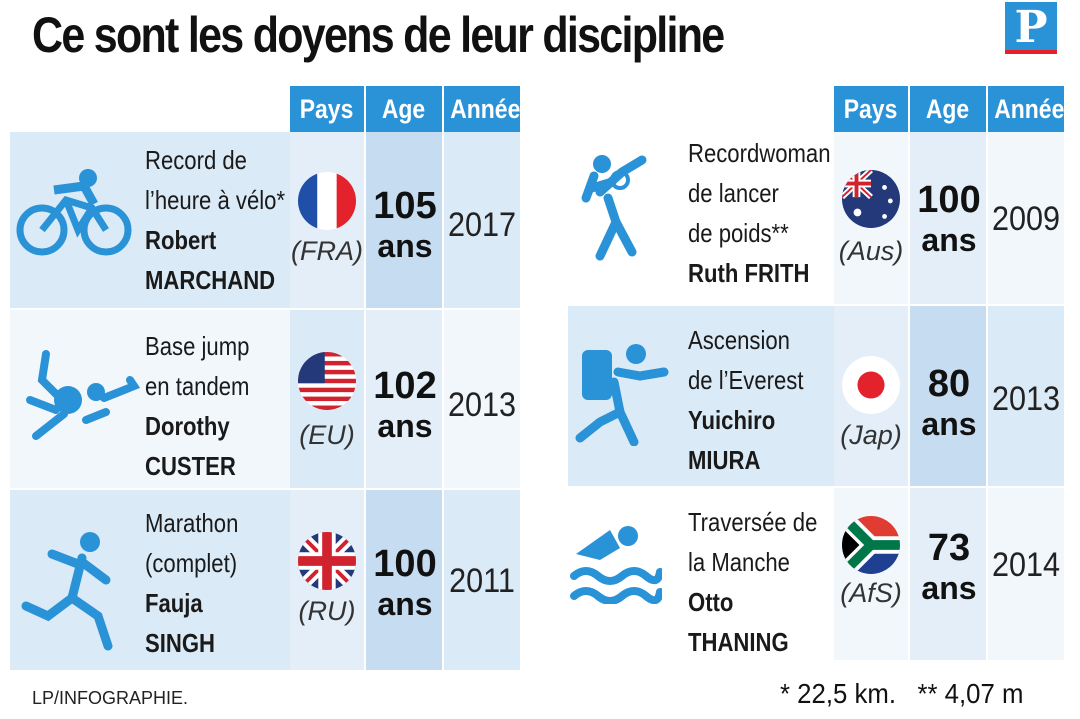 This screenshot has height=719, width=1080. Describe the element at coordinates (74, 212) in the screenshot. I see `cyclist-icon` at that location.